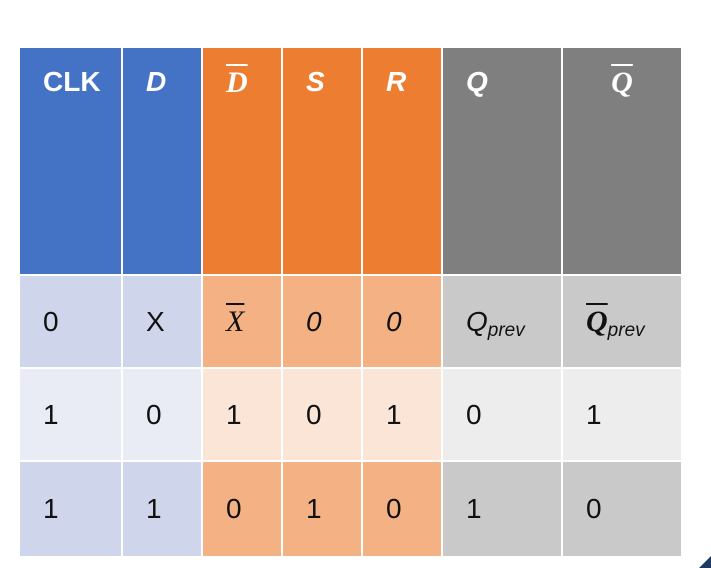  What do you see at coordinates (626, 330) in the screenshot?
I see `row1-q-bar-sub: prev` at bounding box center [626, 330].